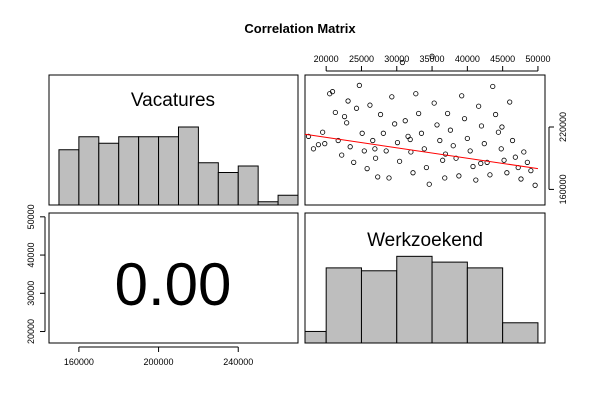 The height and width of the screenshot is (400, 600). Describe the element at coordinates (563, 127) in the screenshot. I see `right-axis-tick-label: 220000` at that location.